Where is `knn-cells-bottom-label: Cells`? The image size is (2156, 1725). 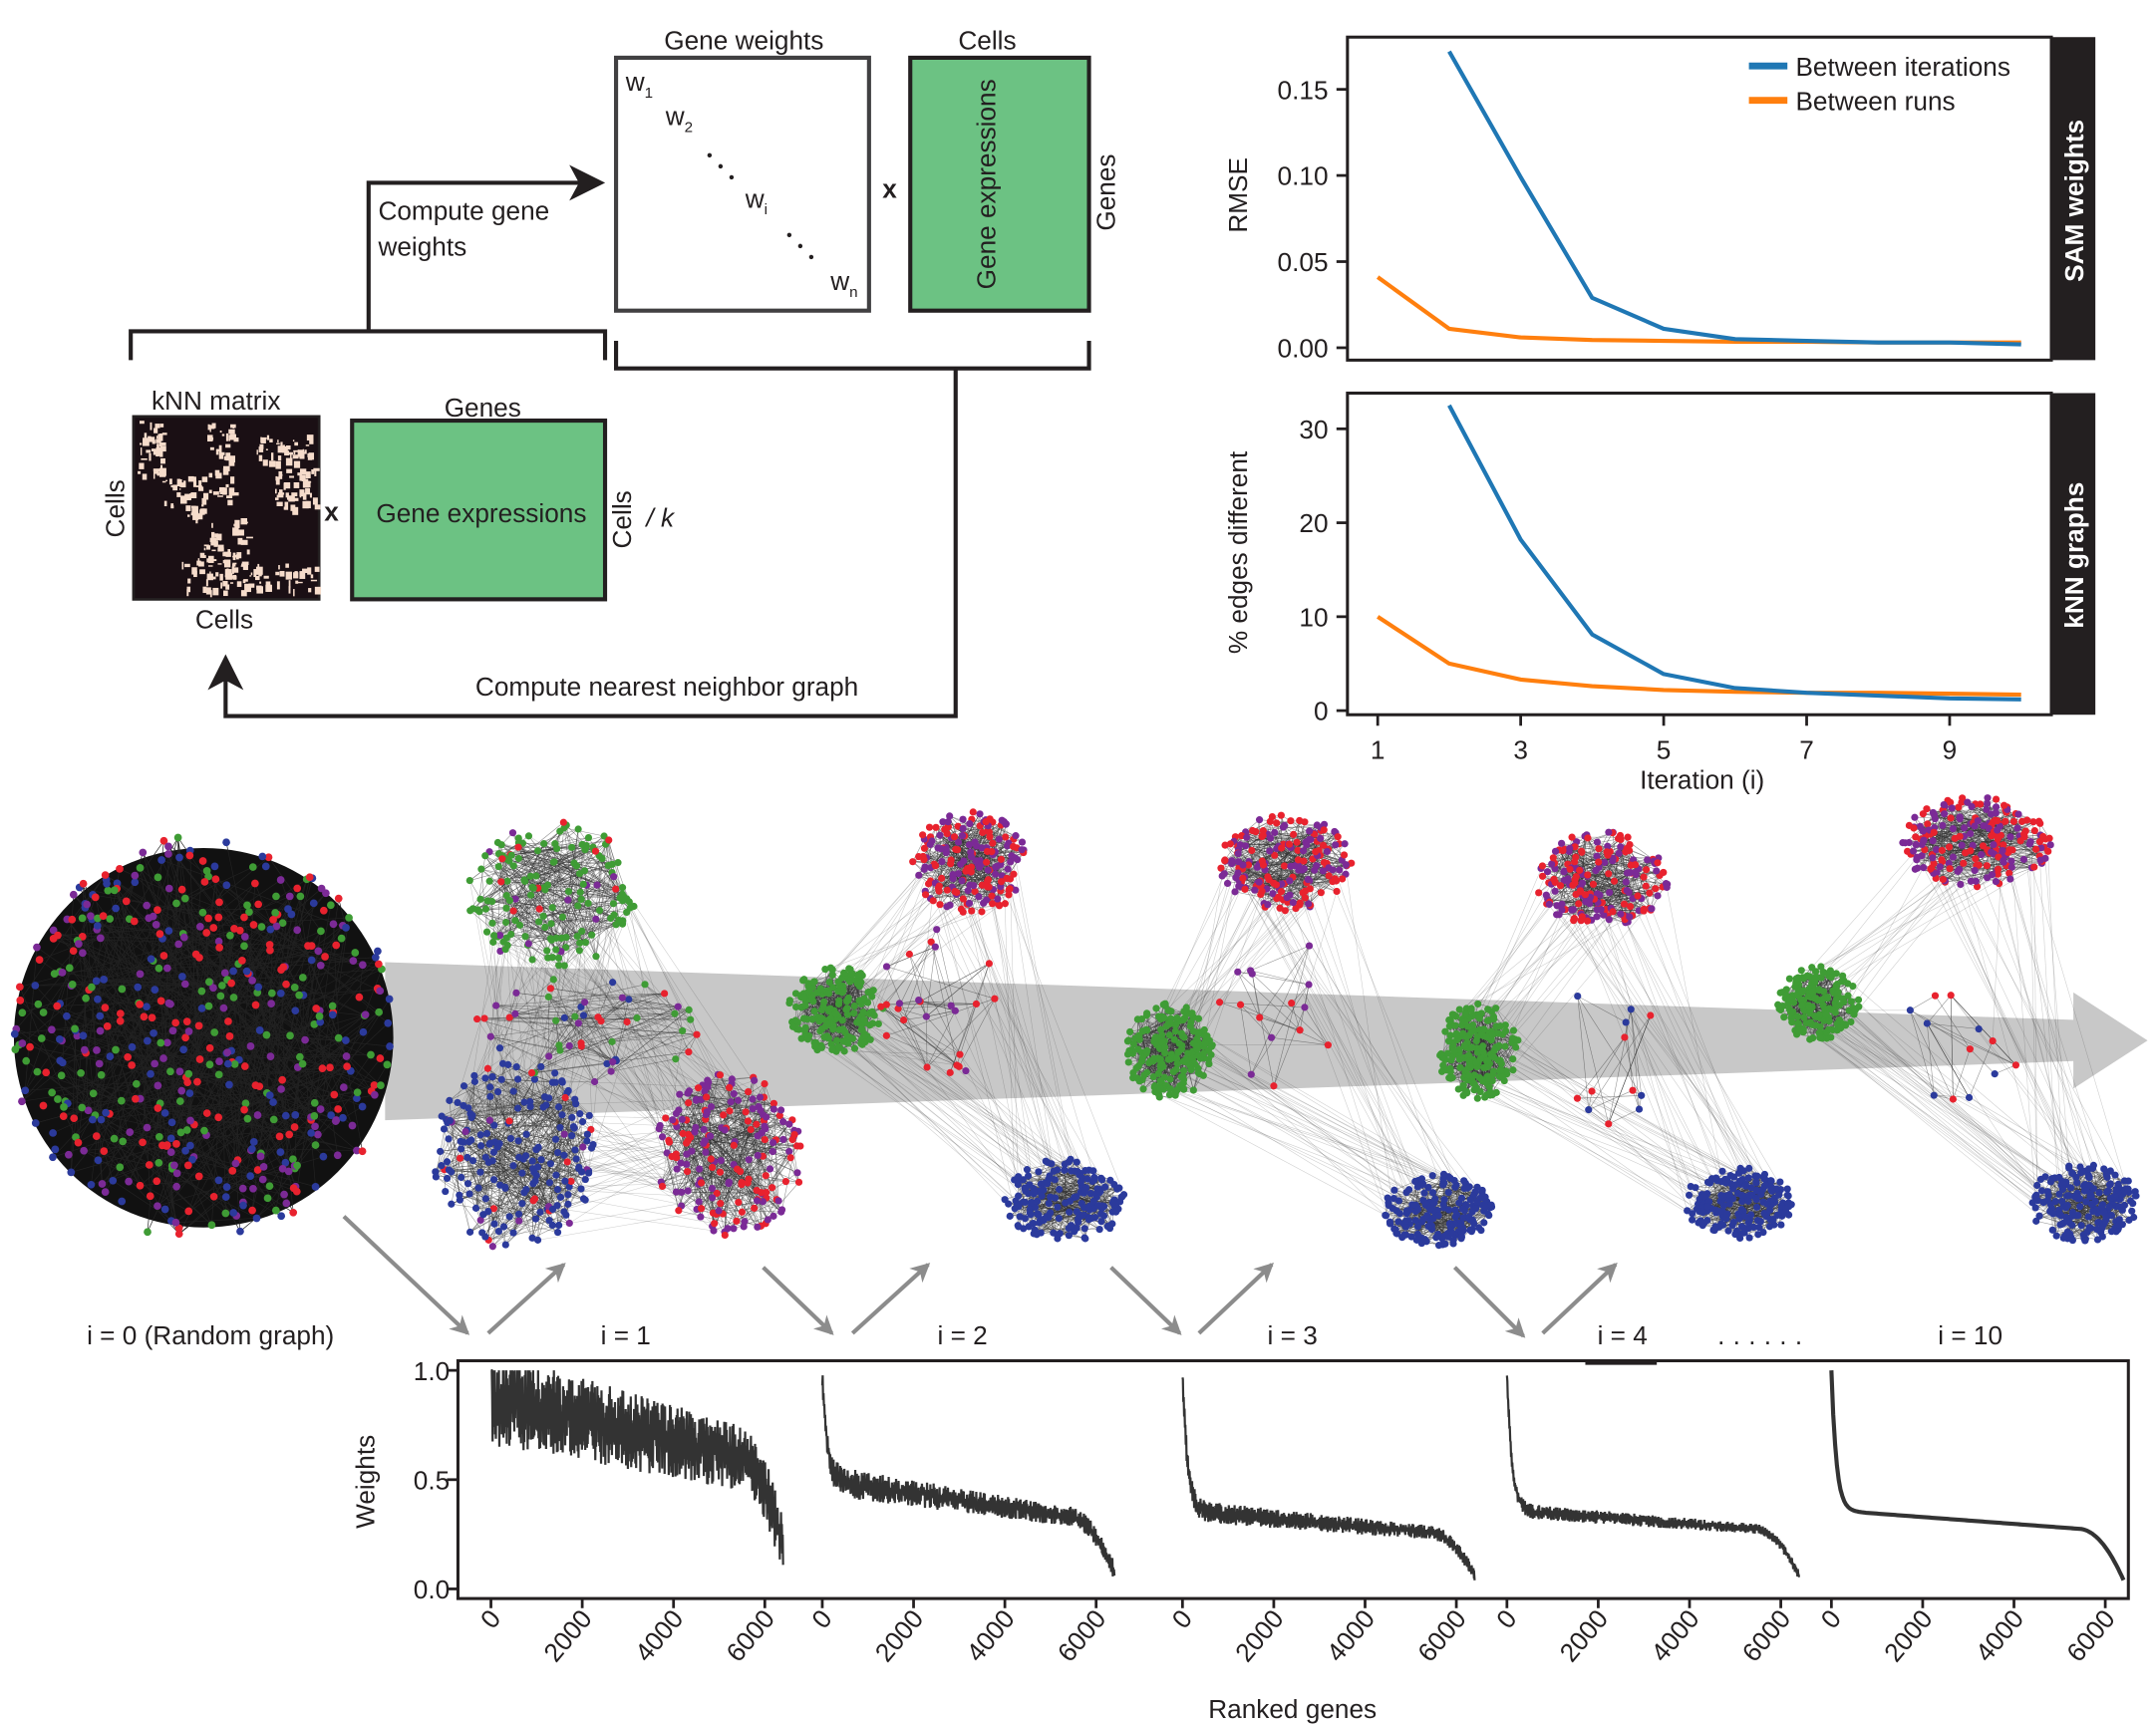 knn-cells-bottom-label: Cells is located at coordinates (224, 619).